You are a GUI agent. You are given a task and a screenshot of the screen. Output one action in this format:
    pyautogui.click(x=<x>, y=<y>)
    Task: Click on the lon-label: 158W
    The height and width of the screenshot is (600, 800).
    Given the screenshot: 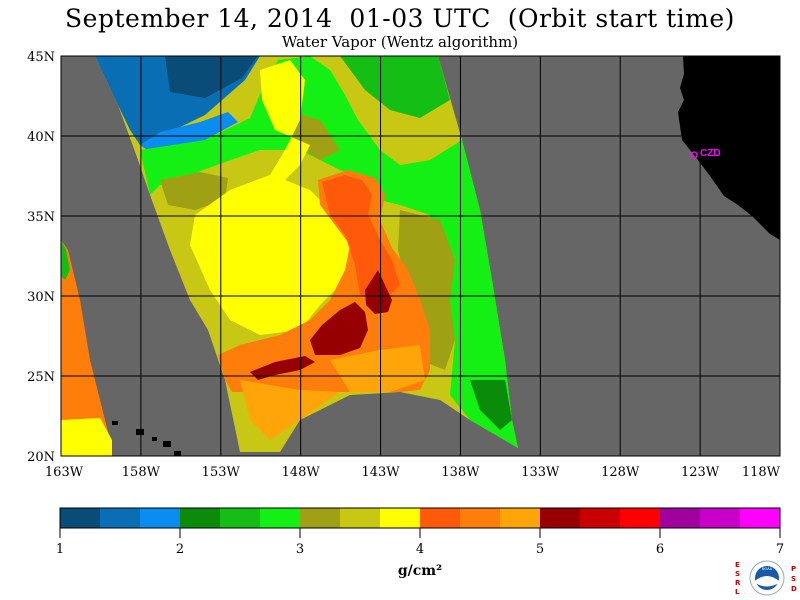 What is the action you would take?
    pyautogui.click(x=141, y=472)
    